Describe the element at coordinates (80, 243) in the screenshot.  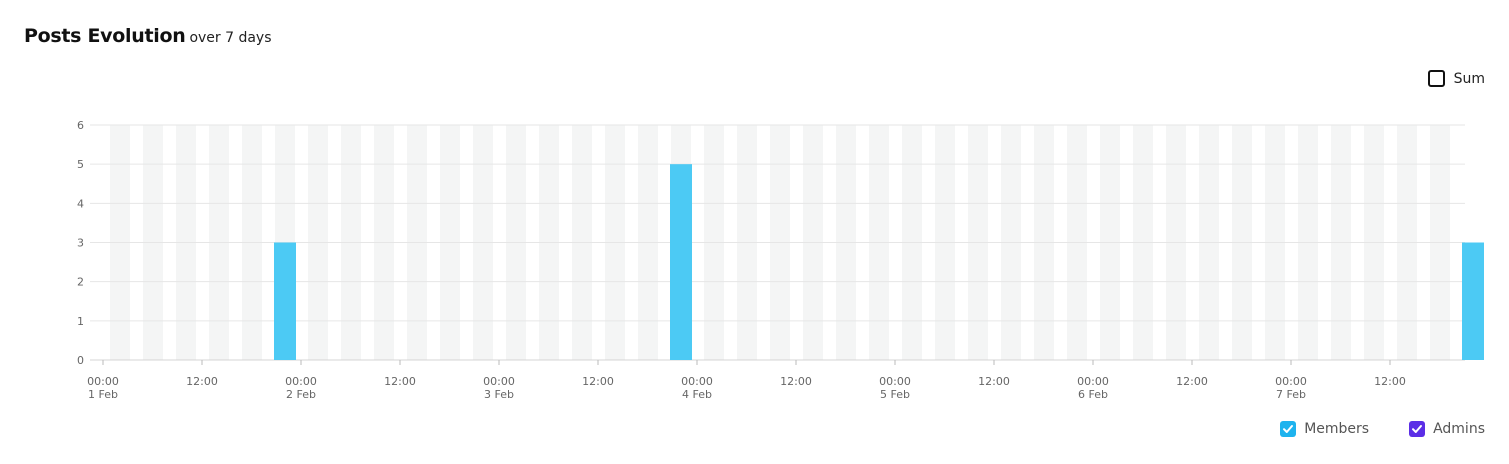
I see `y-tick-label: 3` at that location.